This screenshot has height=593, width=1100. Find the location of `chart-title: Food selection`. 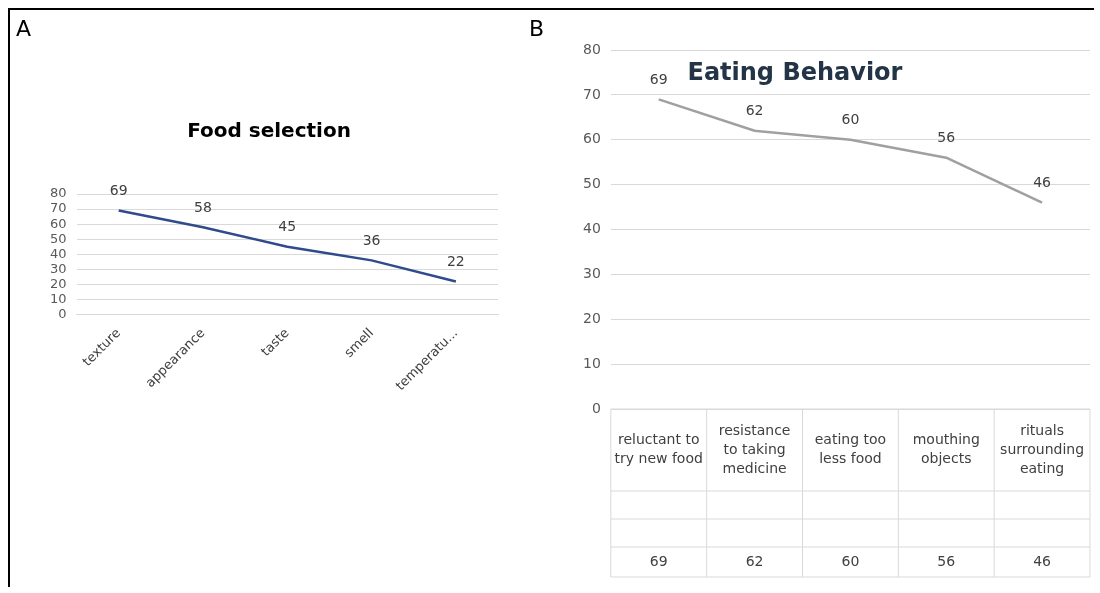

chart-title: Food selection is located at coordinates (269, 130).